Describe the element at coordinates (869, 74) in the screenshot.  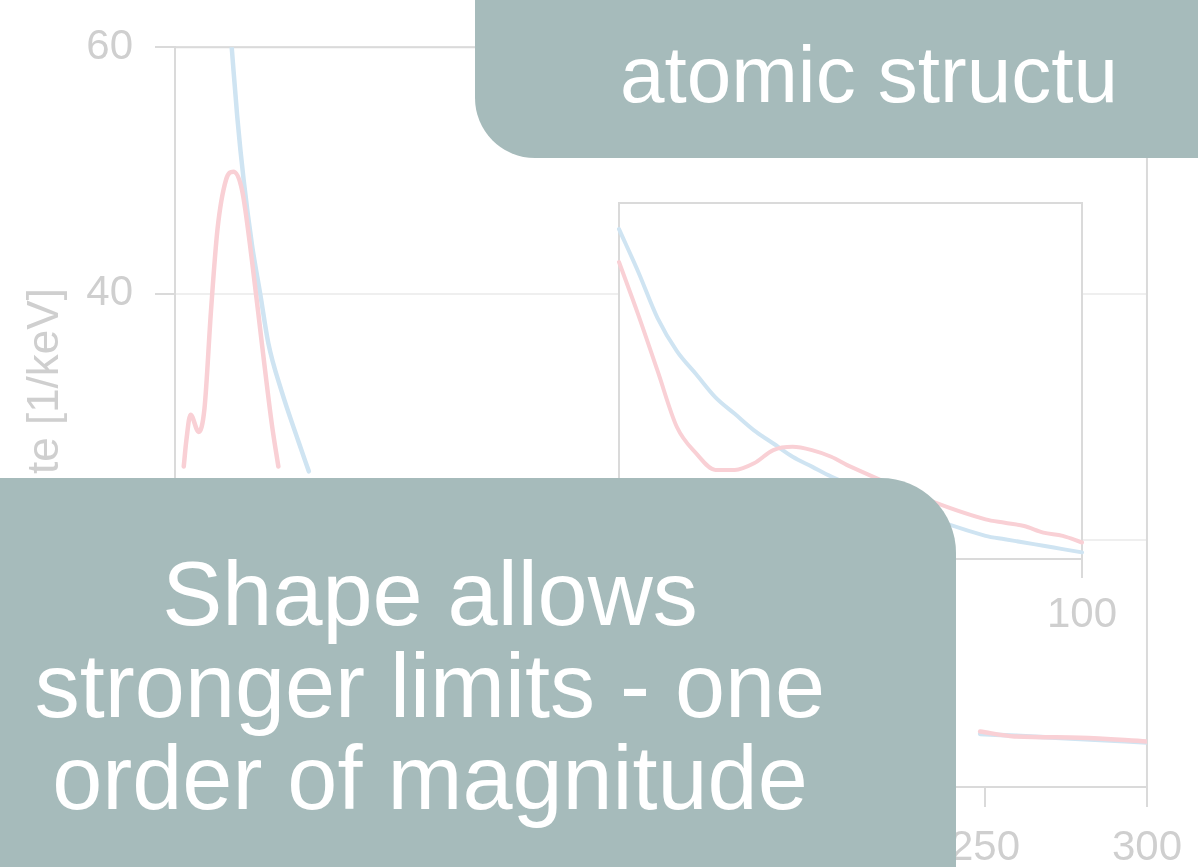
I see `annotation: atomic structu` at that location.